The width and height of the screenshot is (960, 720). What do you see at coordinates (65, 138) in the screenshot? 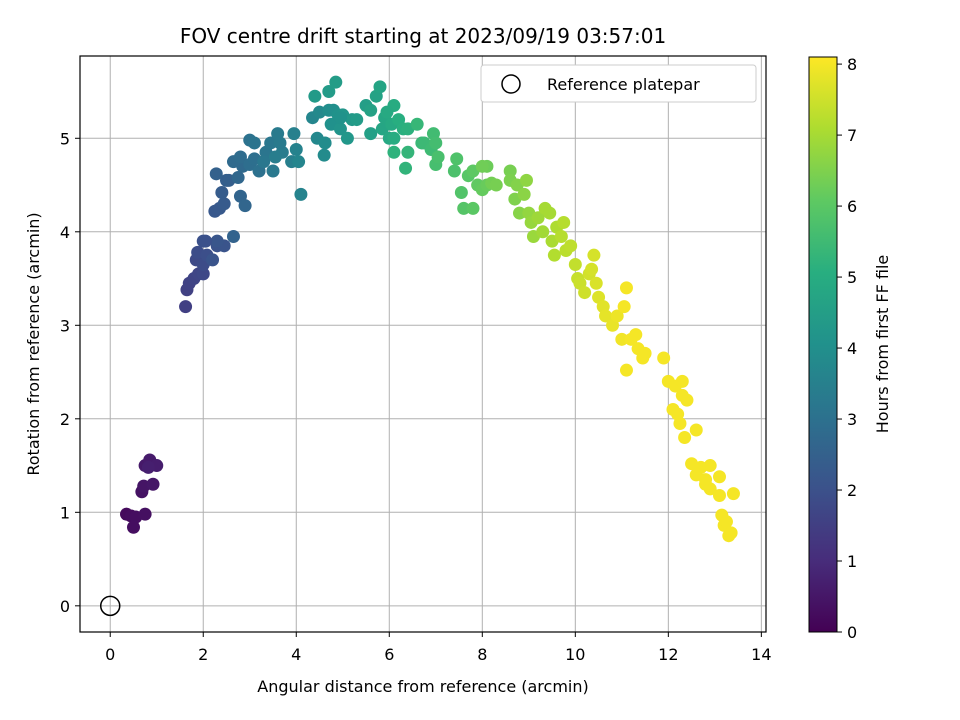
I see `y-tick-label: 5` at bounding box center [65, 138].